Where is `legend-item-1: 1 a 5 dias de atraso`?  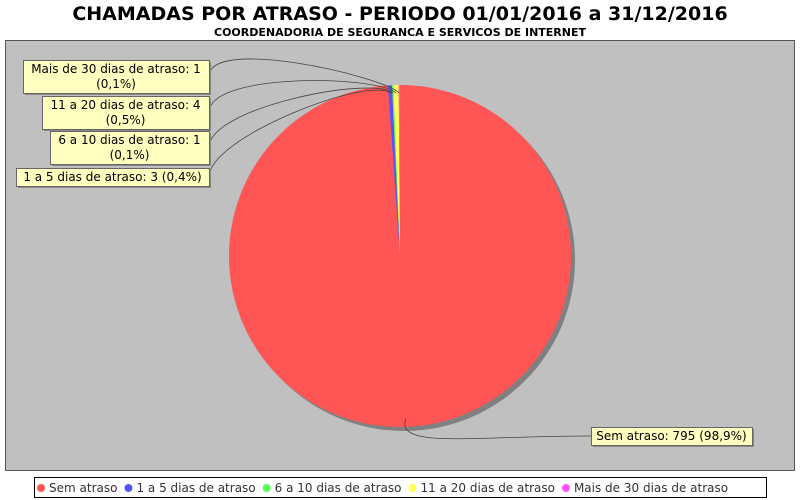 legend-item-1: 1 a 5 dias de atraso is located at coordinates (190, 488).